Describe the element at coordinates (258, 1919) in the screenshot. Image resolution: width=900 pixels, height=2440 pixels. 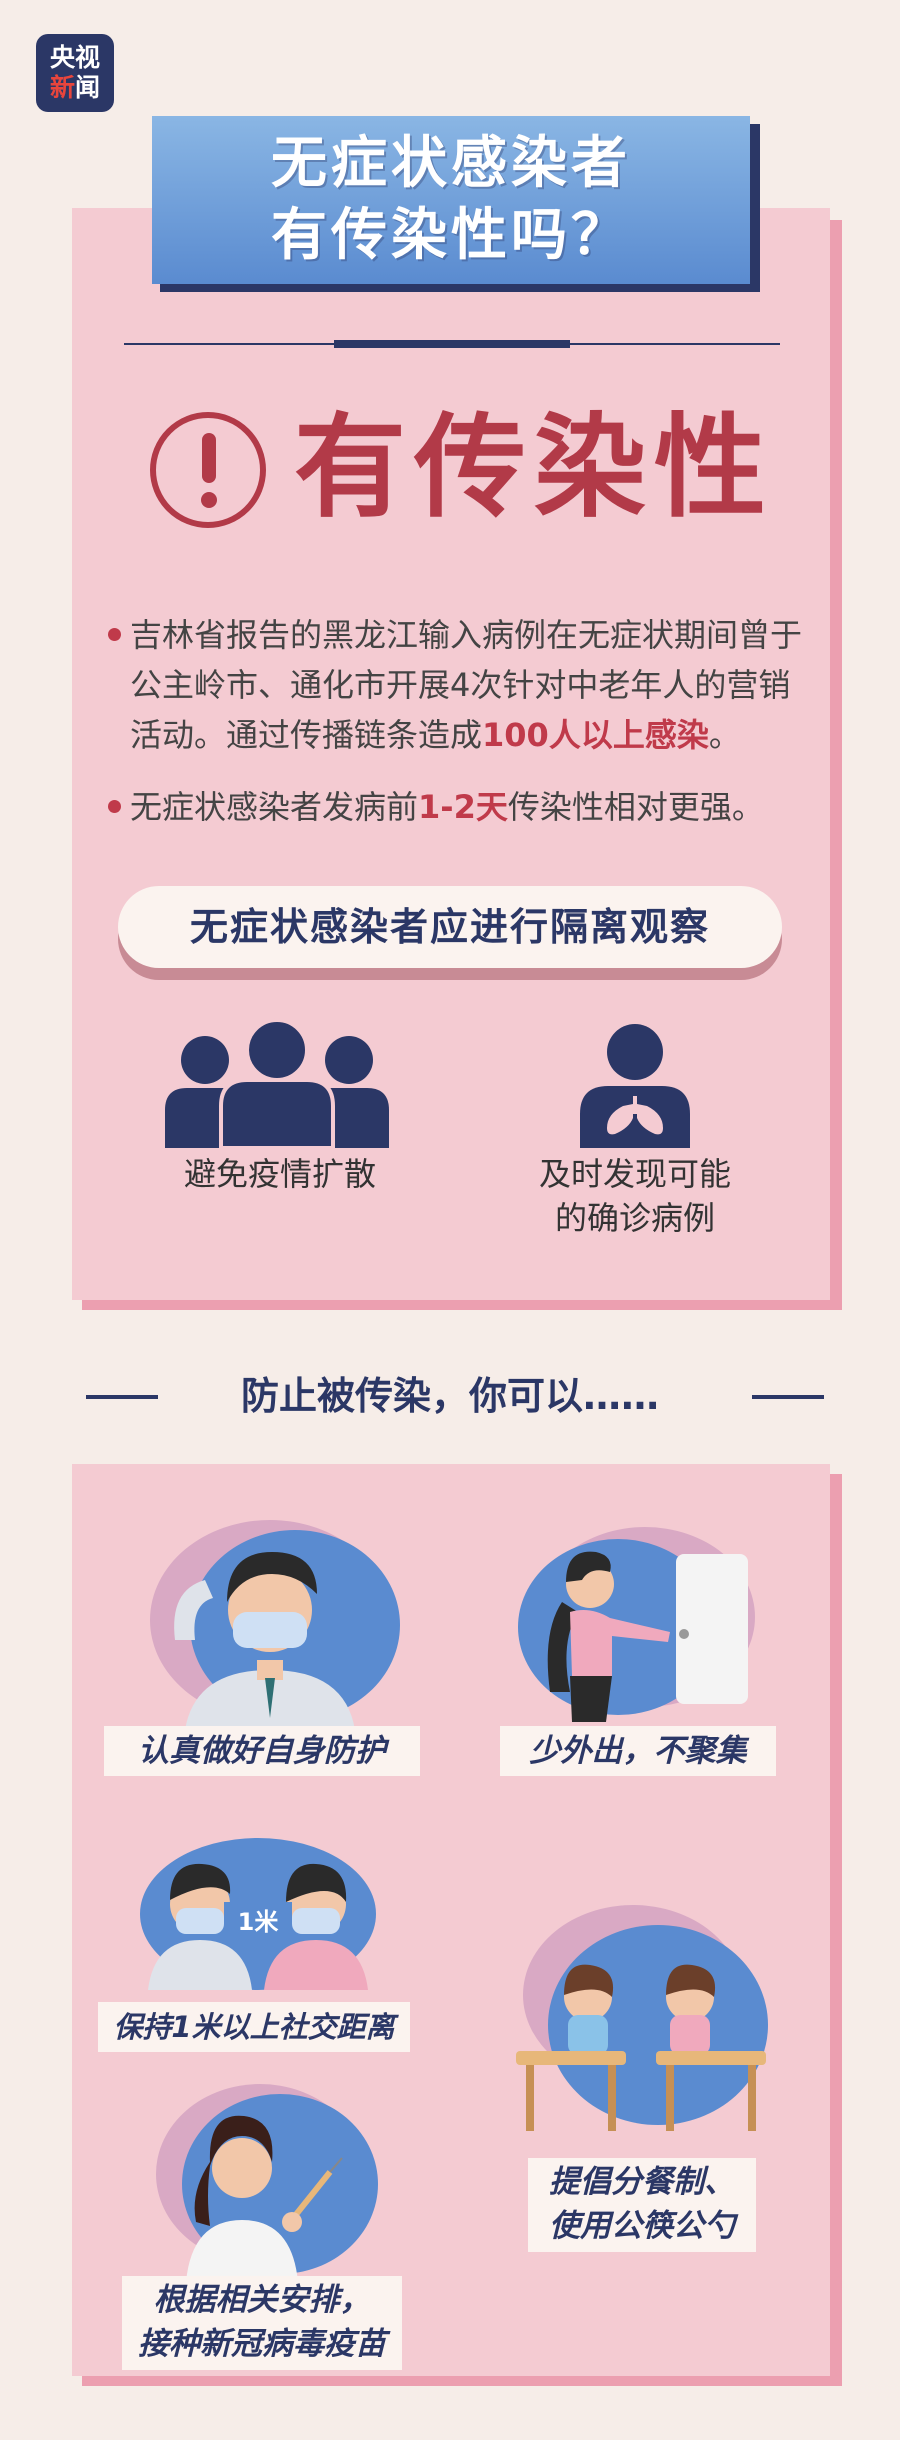
I see `distance-tag: 1米` at that location.